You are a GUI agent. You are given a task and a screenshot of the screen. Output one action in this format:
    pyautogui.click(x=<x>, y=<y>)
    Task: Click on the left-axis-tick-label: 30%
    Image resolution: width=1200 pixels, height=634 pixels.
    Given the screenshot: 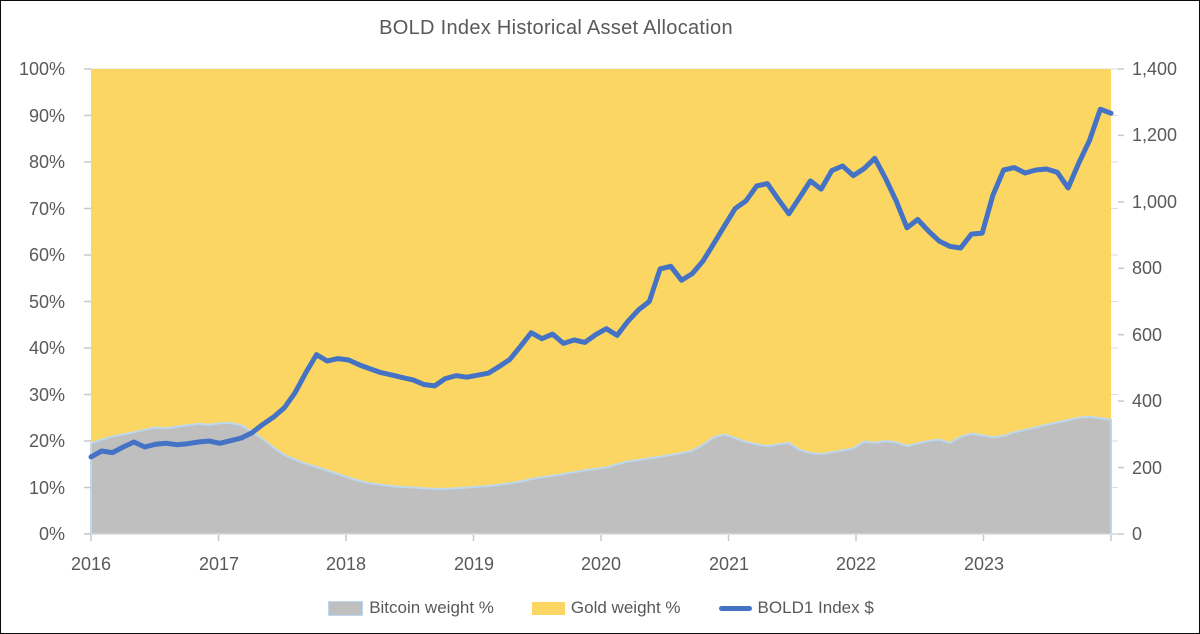 What is the action you would take?
    pyautogui.click(x=46, y=395)
    